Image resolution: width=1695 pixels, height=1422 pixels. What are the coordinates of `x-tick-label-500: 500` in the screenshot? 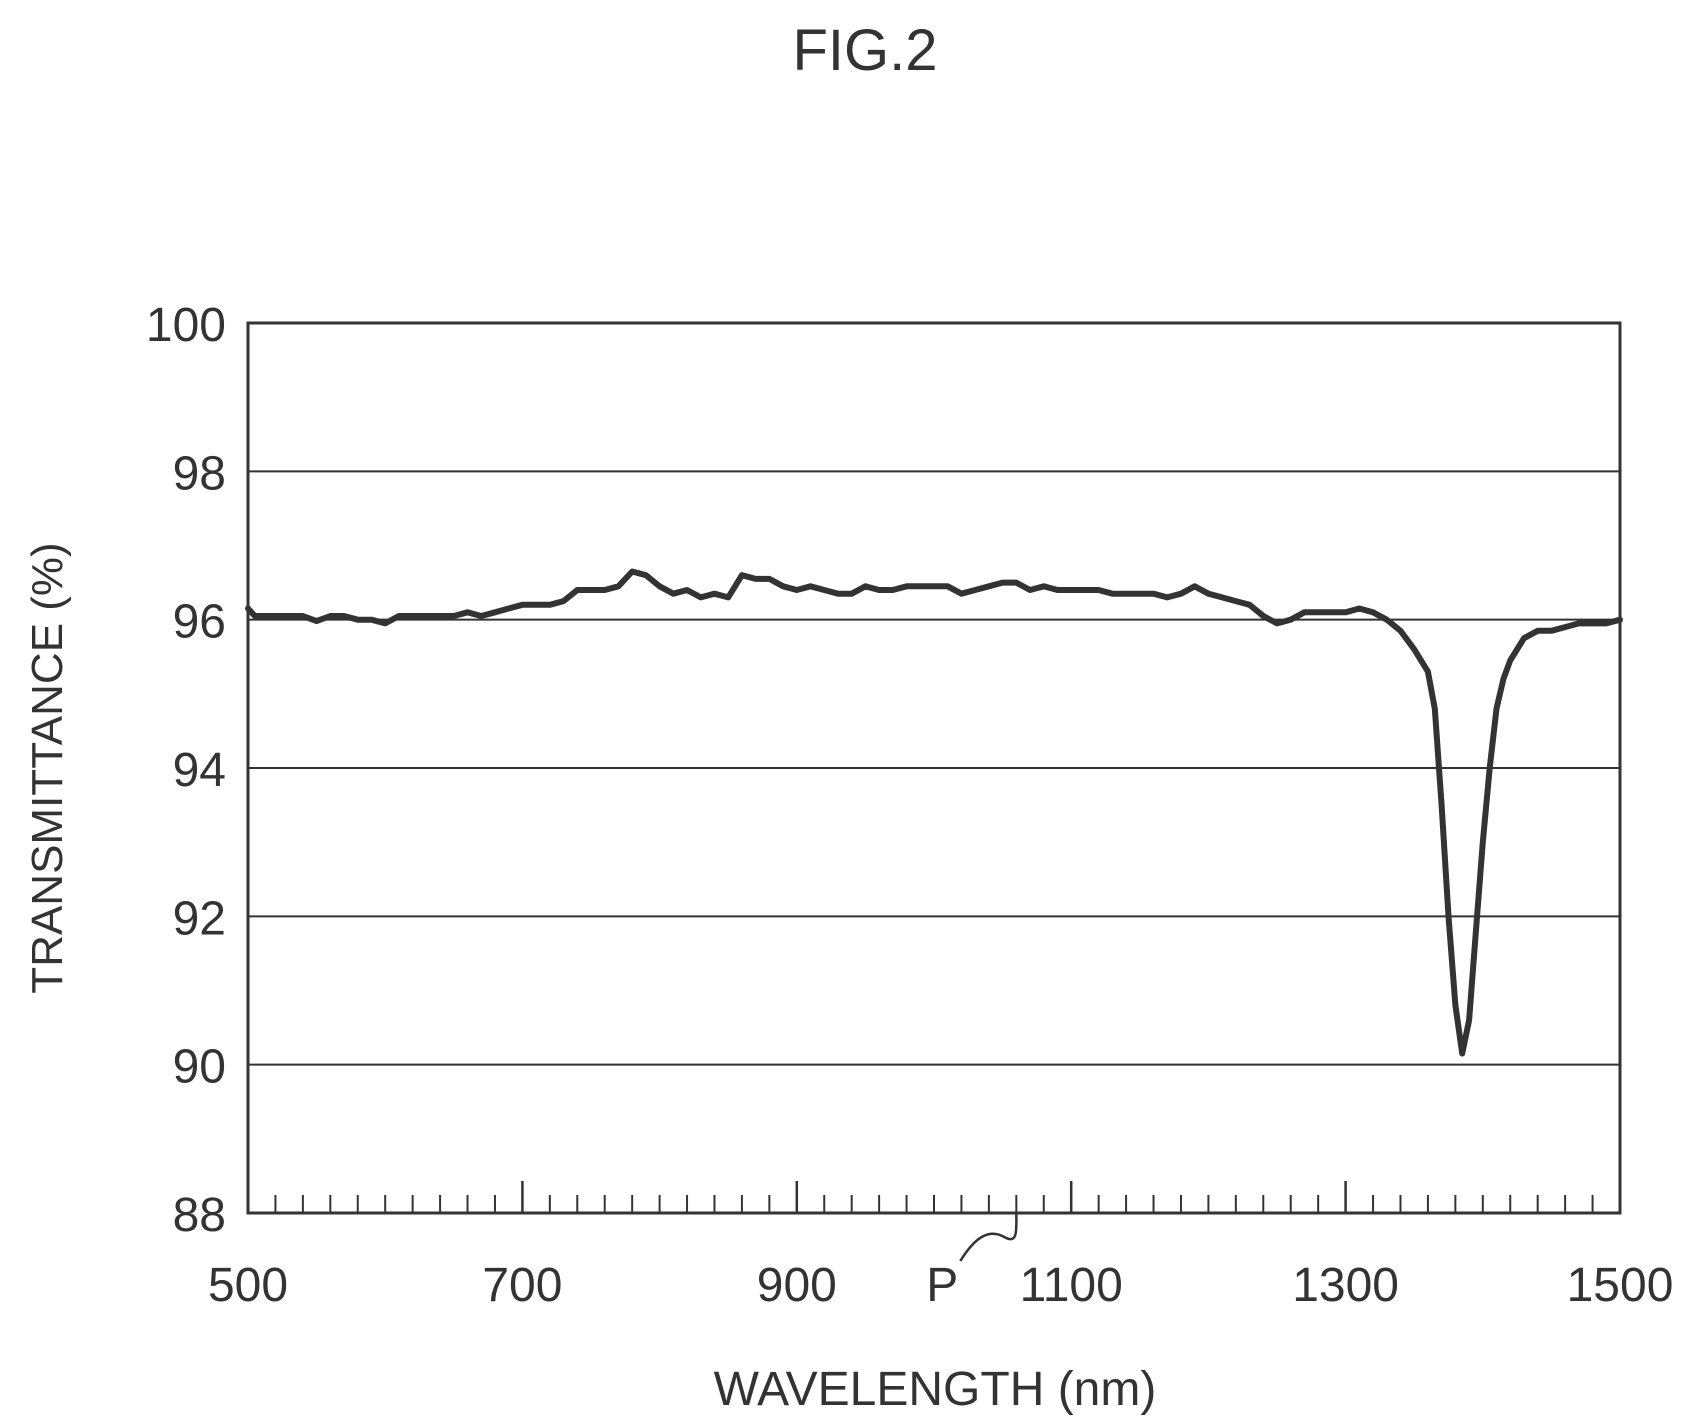 It's located at (248, 1285).